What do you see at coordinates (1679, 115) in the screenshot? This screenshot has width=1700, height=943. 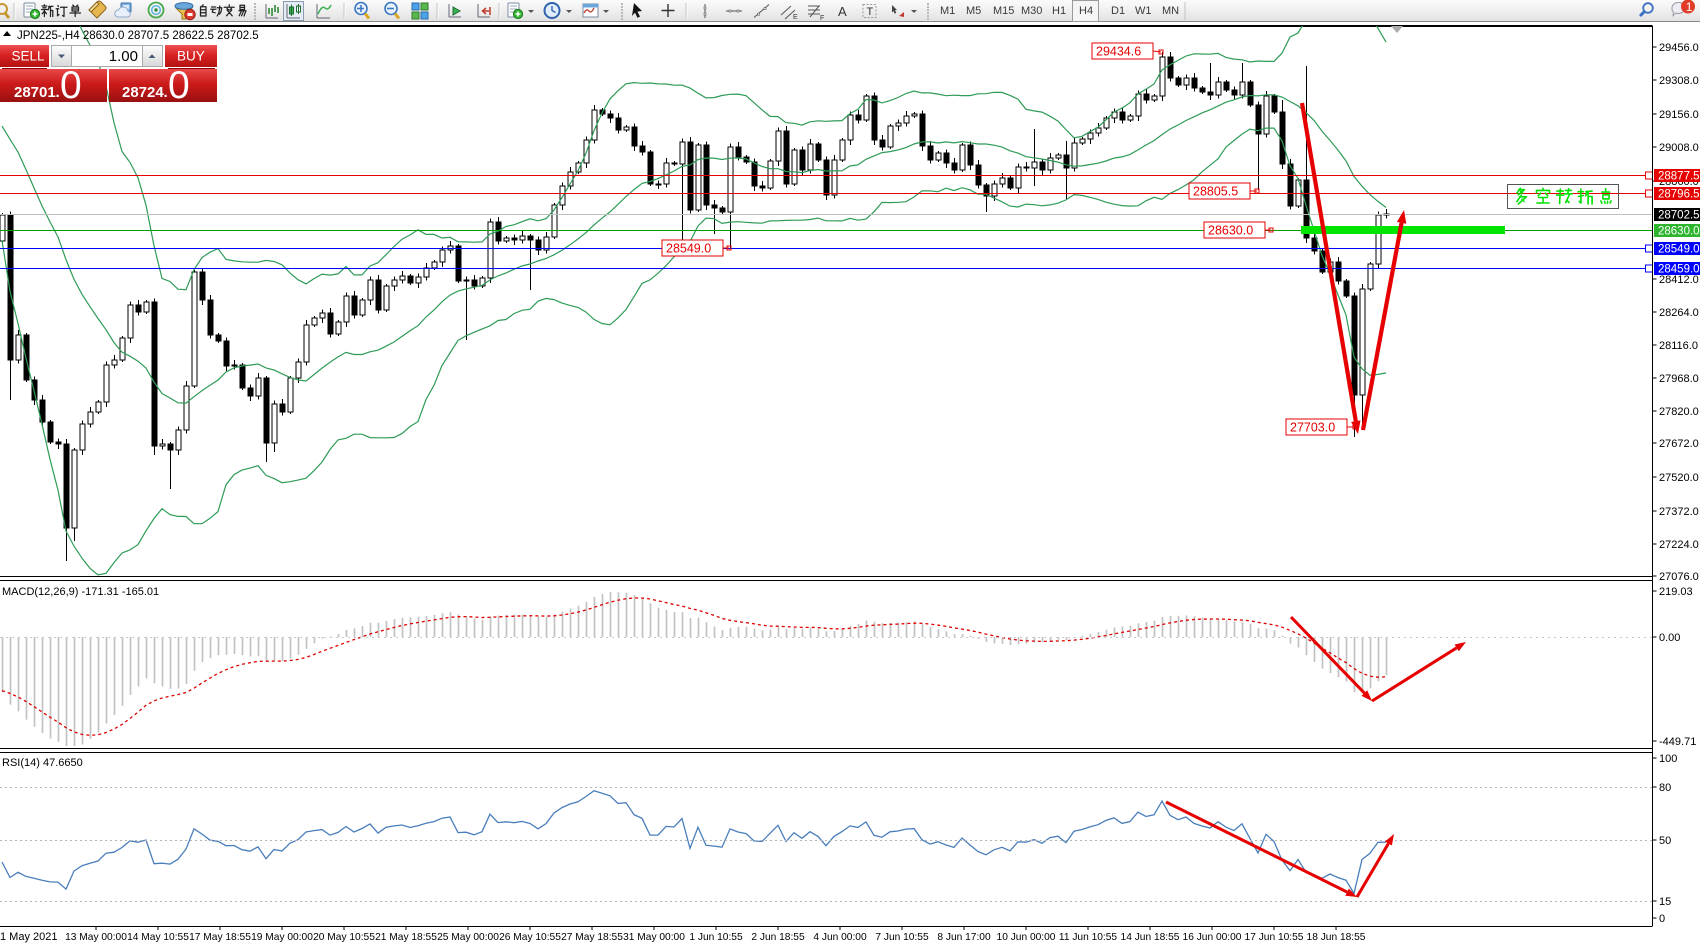 I see `svg-text: 29156.0` at bounding box center [1679, 115].